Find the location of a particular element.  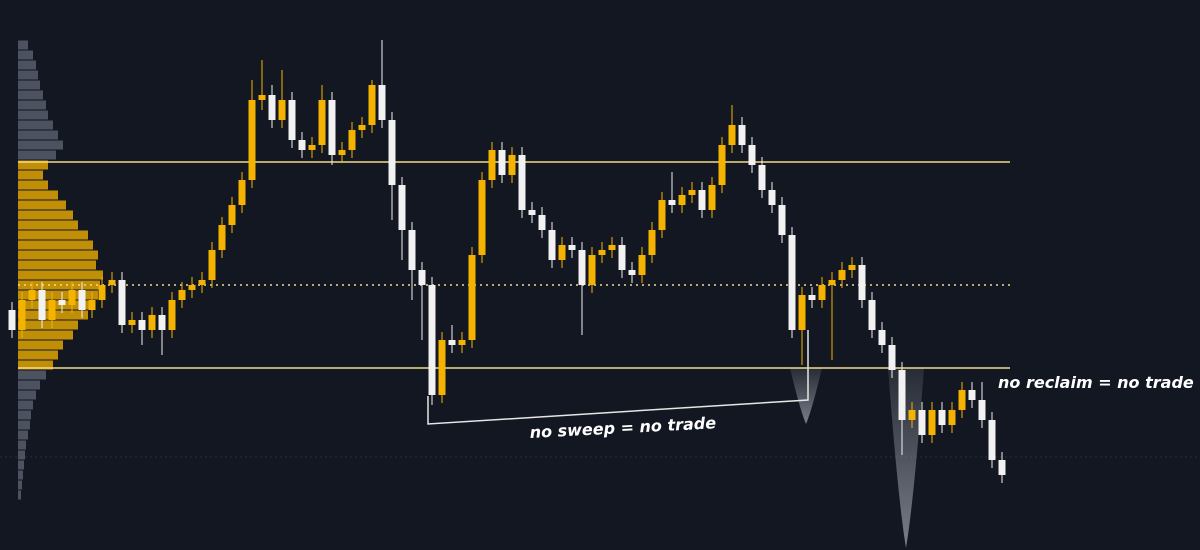

volume-profile is located at coordinates (60, 270).